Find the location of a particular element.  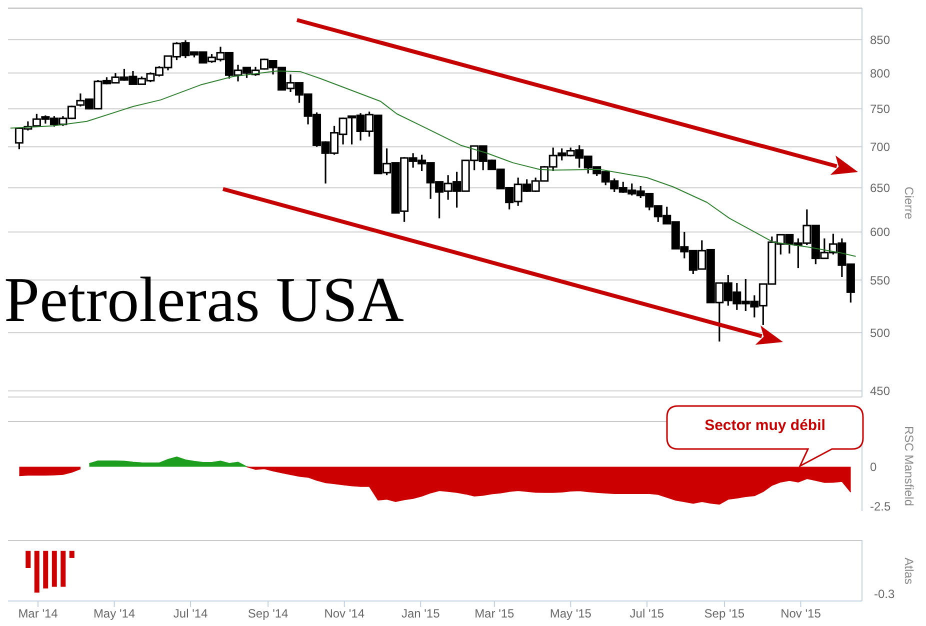

y-tick-label: 700 is located at coordinates (880, 147).